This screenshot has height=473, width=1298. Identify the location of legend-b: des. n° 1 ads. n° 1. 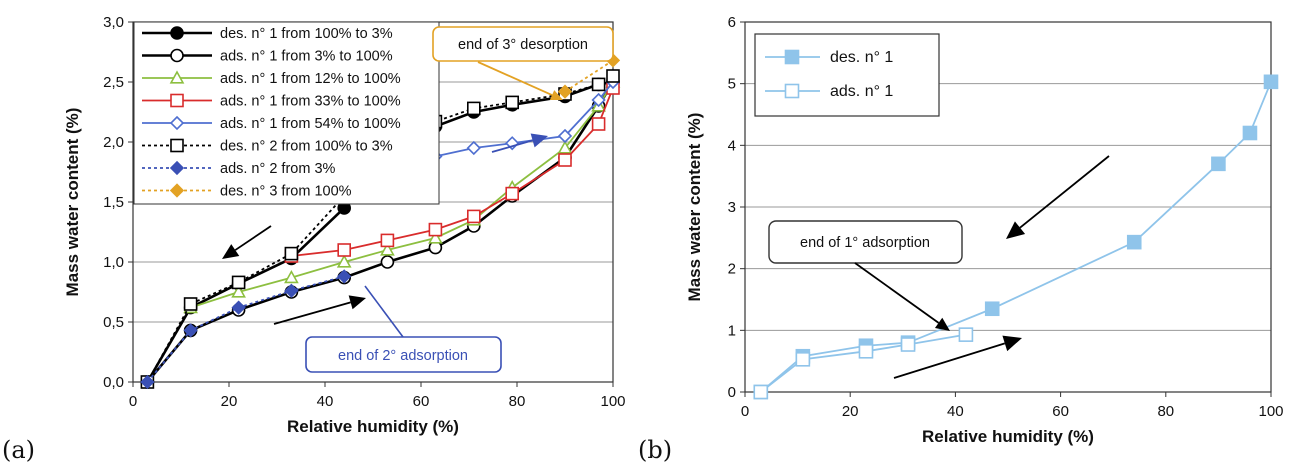
(847, 75).